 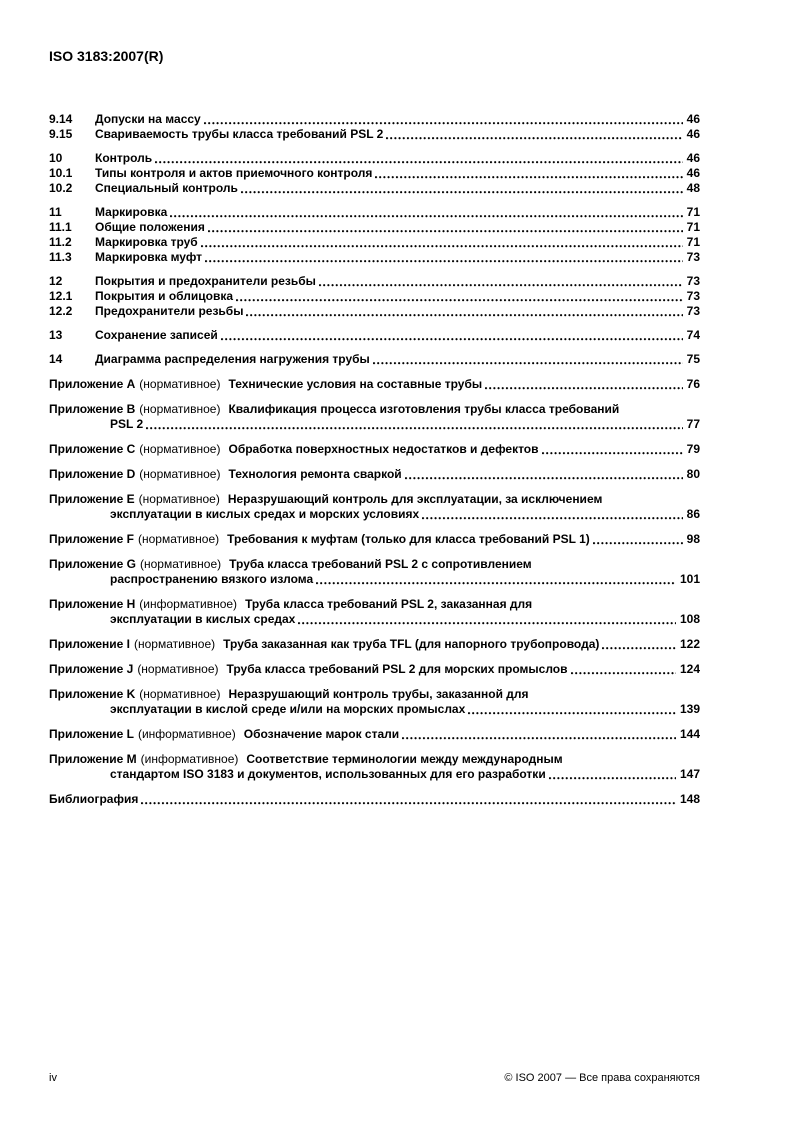 I want to click on appendix-label: Приложение H, so click(x=92, y=604).